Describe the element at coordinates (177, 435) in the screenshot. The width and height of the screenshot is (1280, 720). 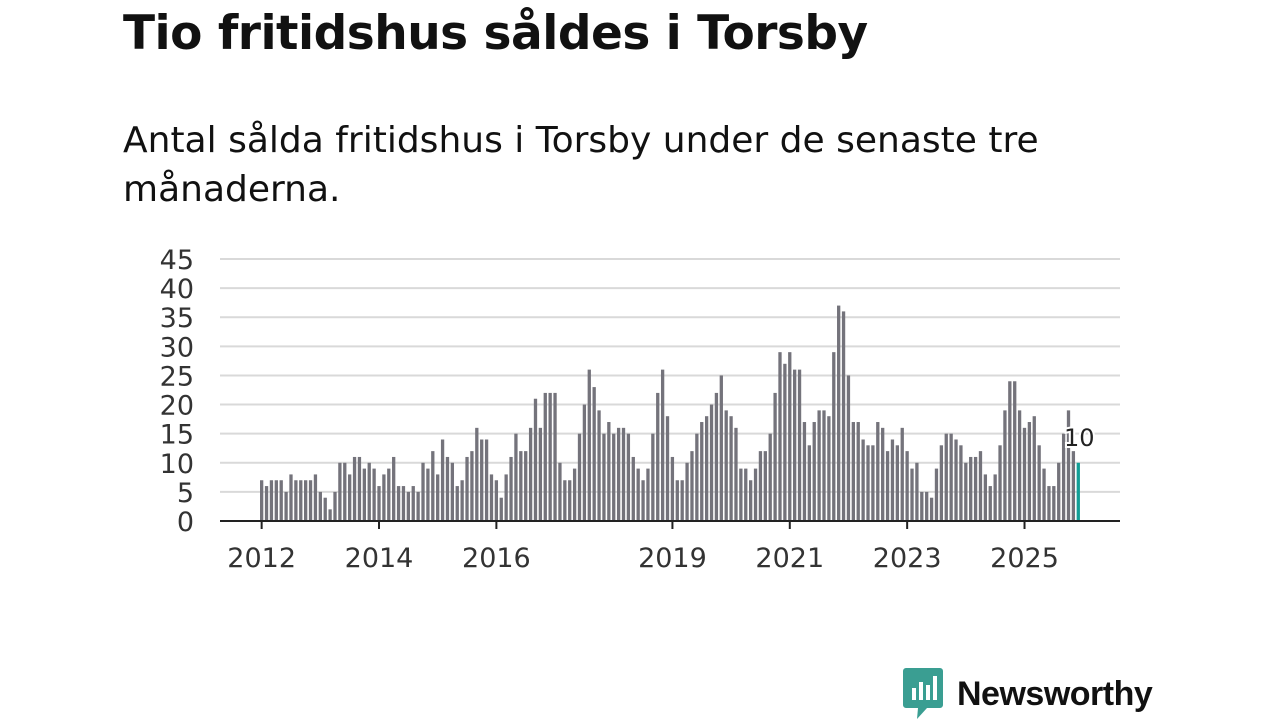
I see `y-tick-label: 15` at that location.